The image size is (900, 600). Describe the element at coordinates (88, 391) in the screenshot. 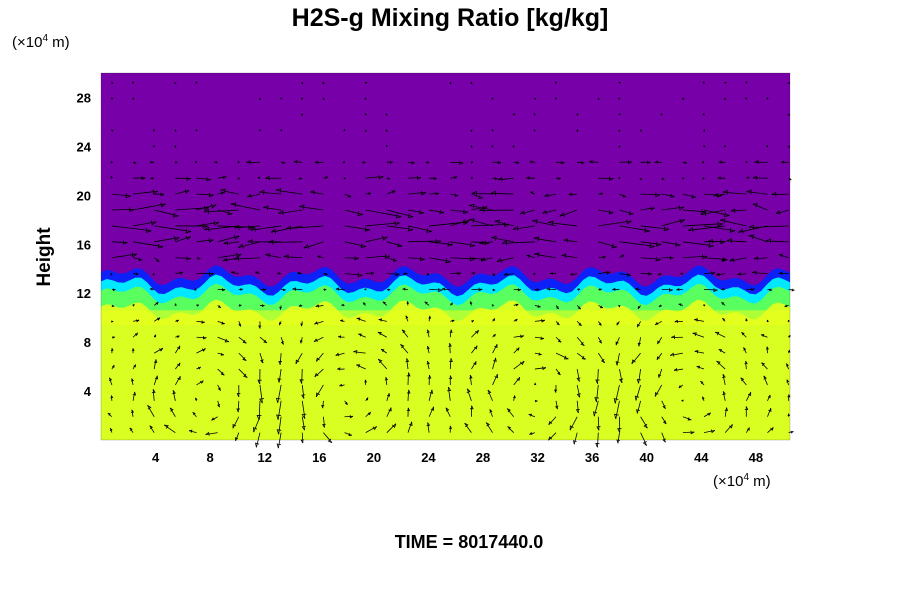

I see `y-tick-label: 4` at that location.